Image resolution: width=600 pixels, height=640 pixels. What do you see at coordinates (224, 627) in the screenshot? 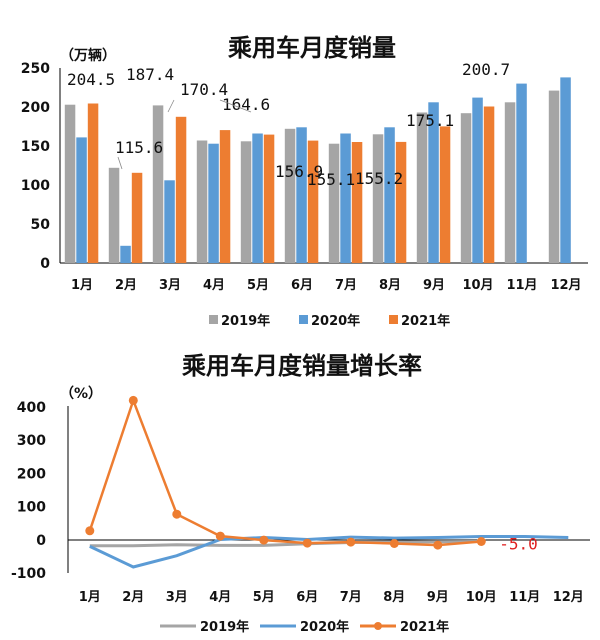
I see `line-legend-label-2019: 2019年` at bounding box center [224, 627].